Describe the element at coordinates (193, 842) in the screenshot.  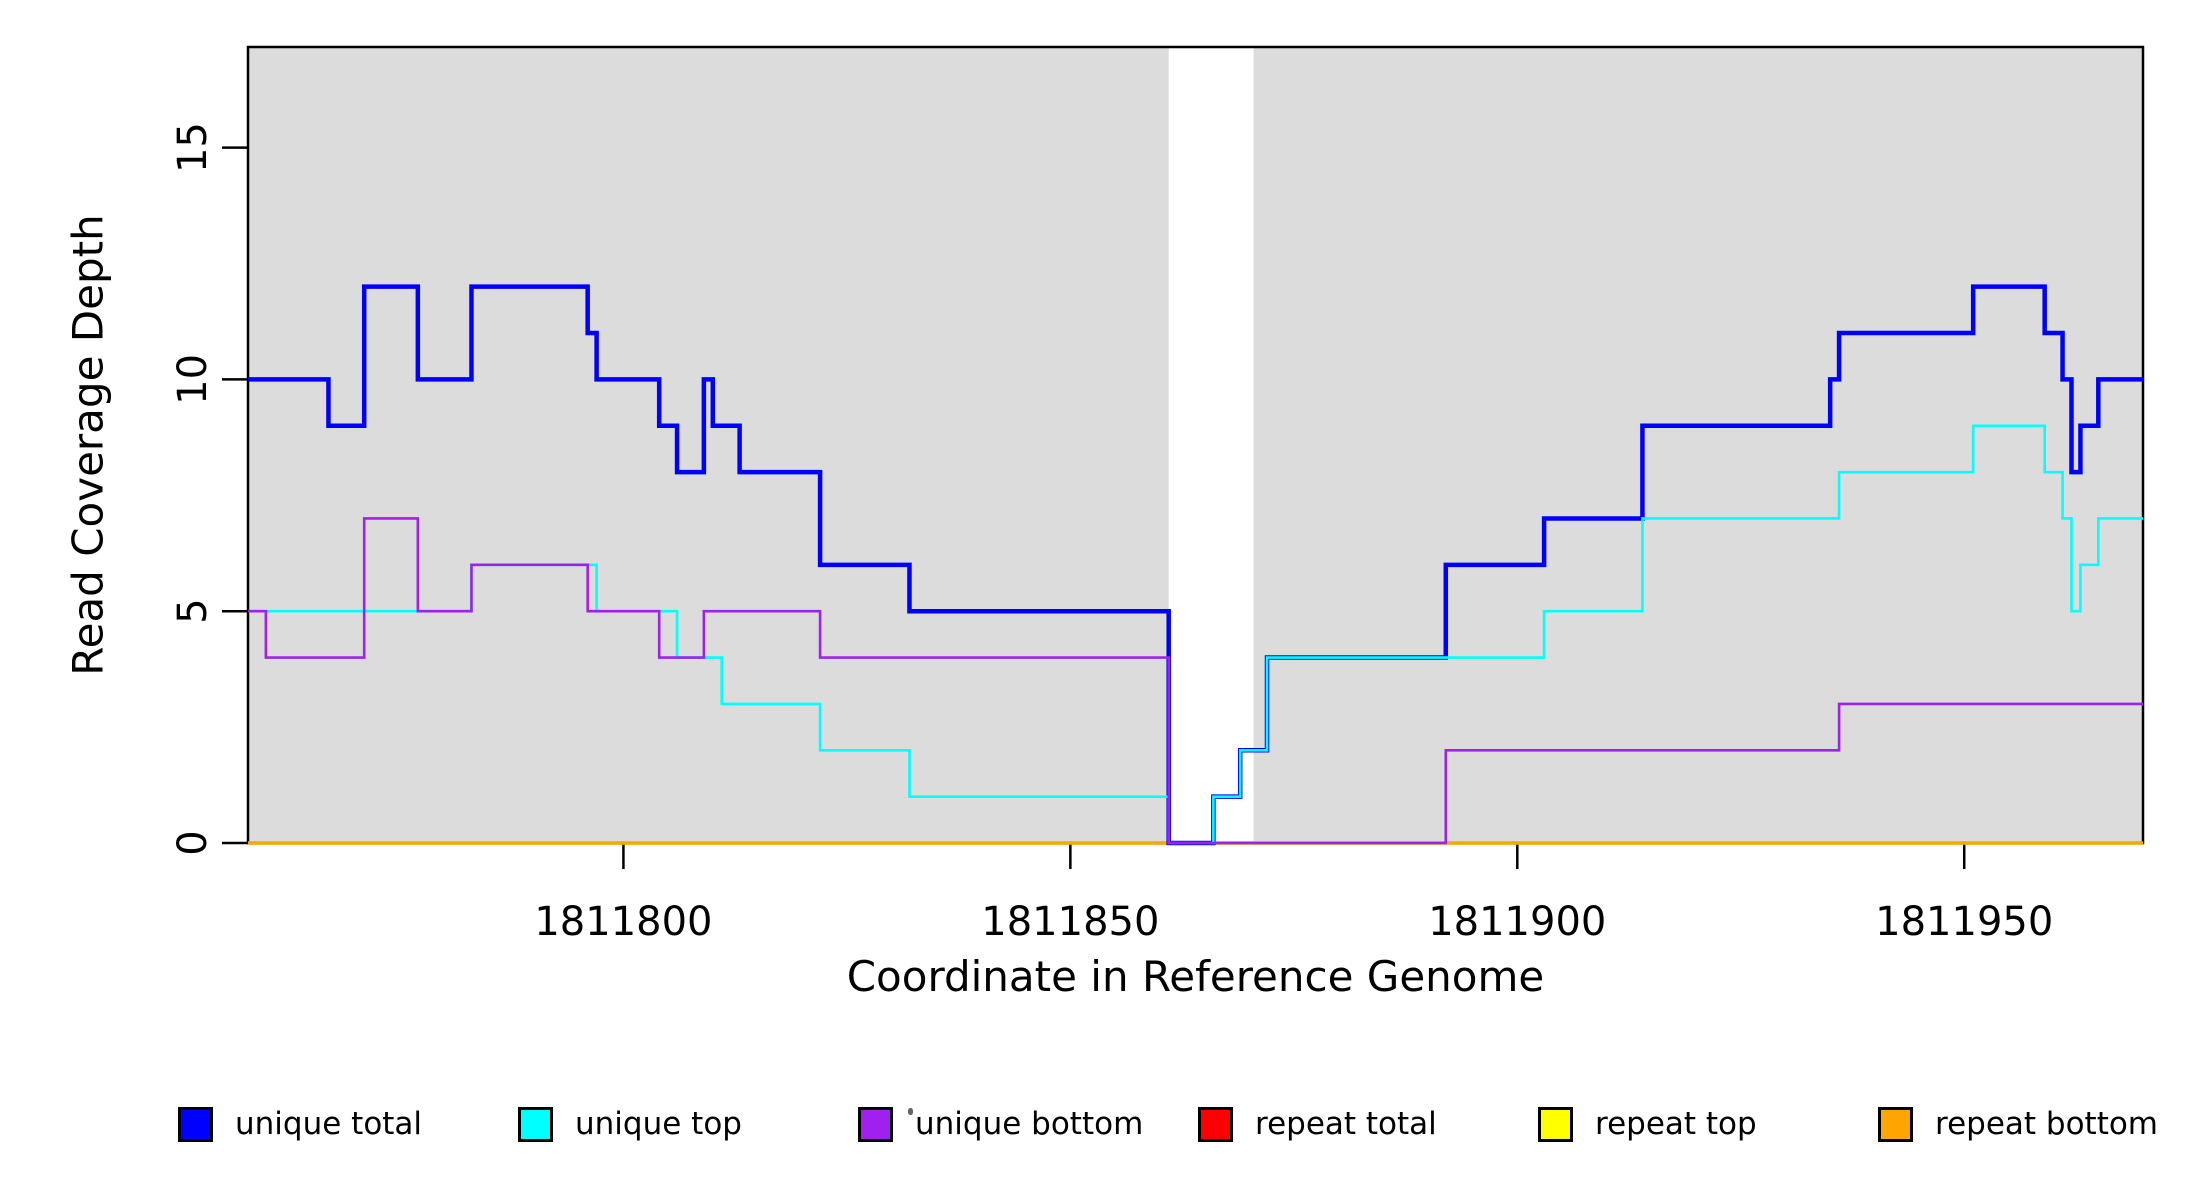
I see `y-tick-label: 0` at that location.